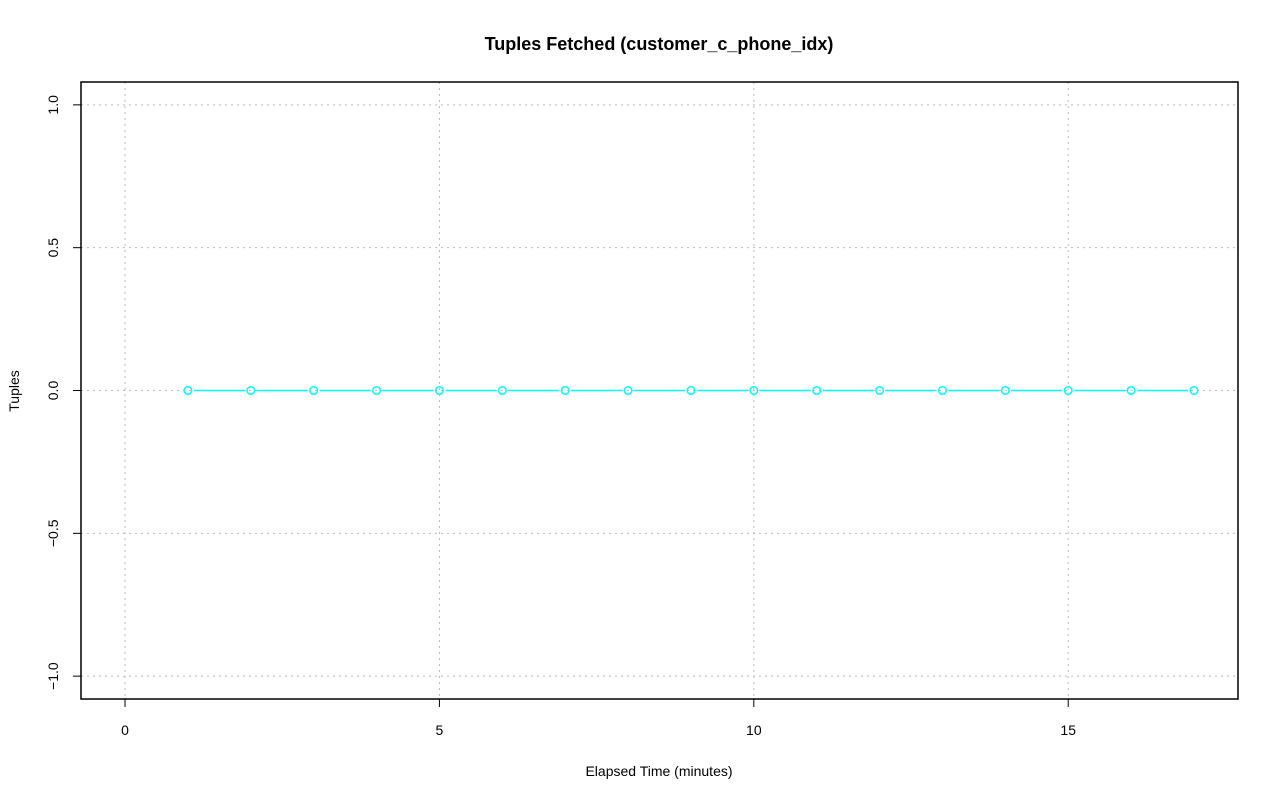 The image size is (1280, 801). Describe the element at coordinates (658, 771) in the screenshot. I see `x-axis-label: Elapsed Time (minutes)` at that location.